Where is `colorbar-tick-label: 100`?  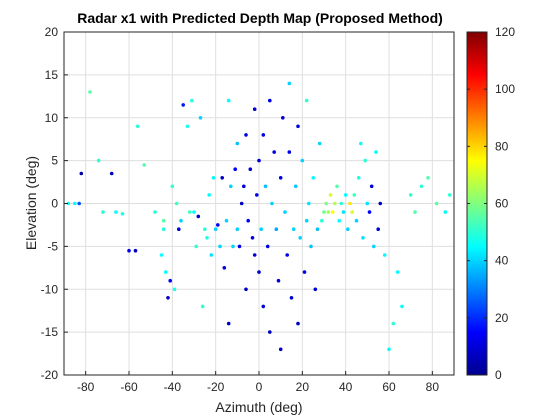 colorbar-tick-label: 100 is located at coordinates (505, 89).